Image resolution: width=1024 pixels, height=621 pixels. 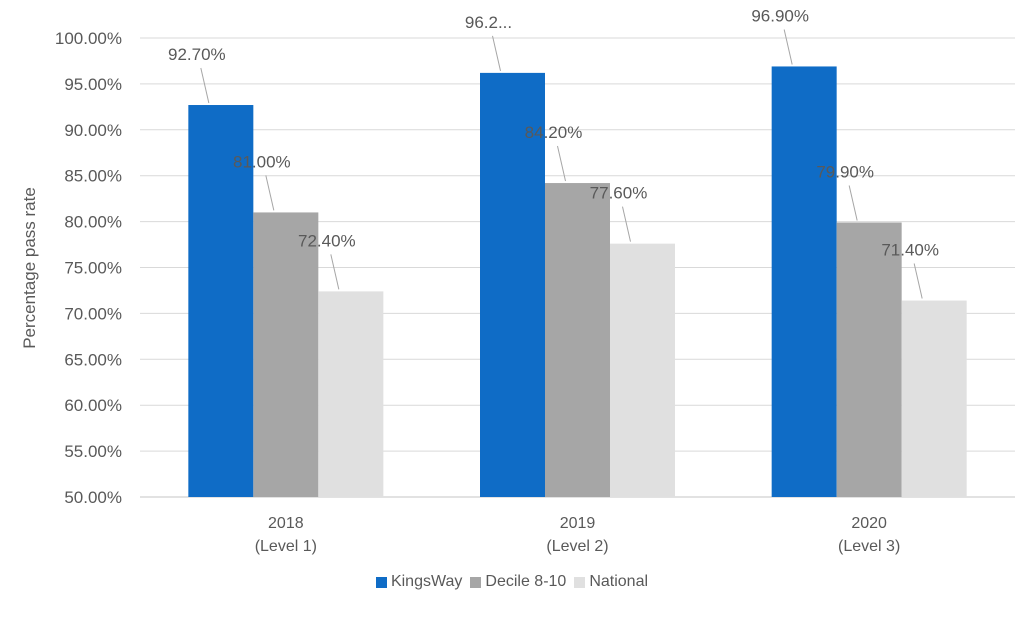 I want to click on data-label: 92.70%, so click(x=197, y=54).